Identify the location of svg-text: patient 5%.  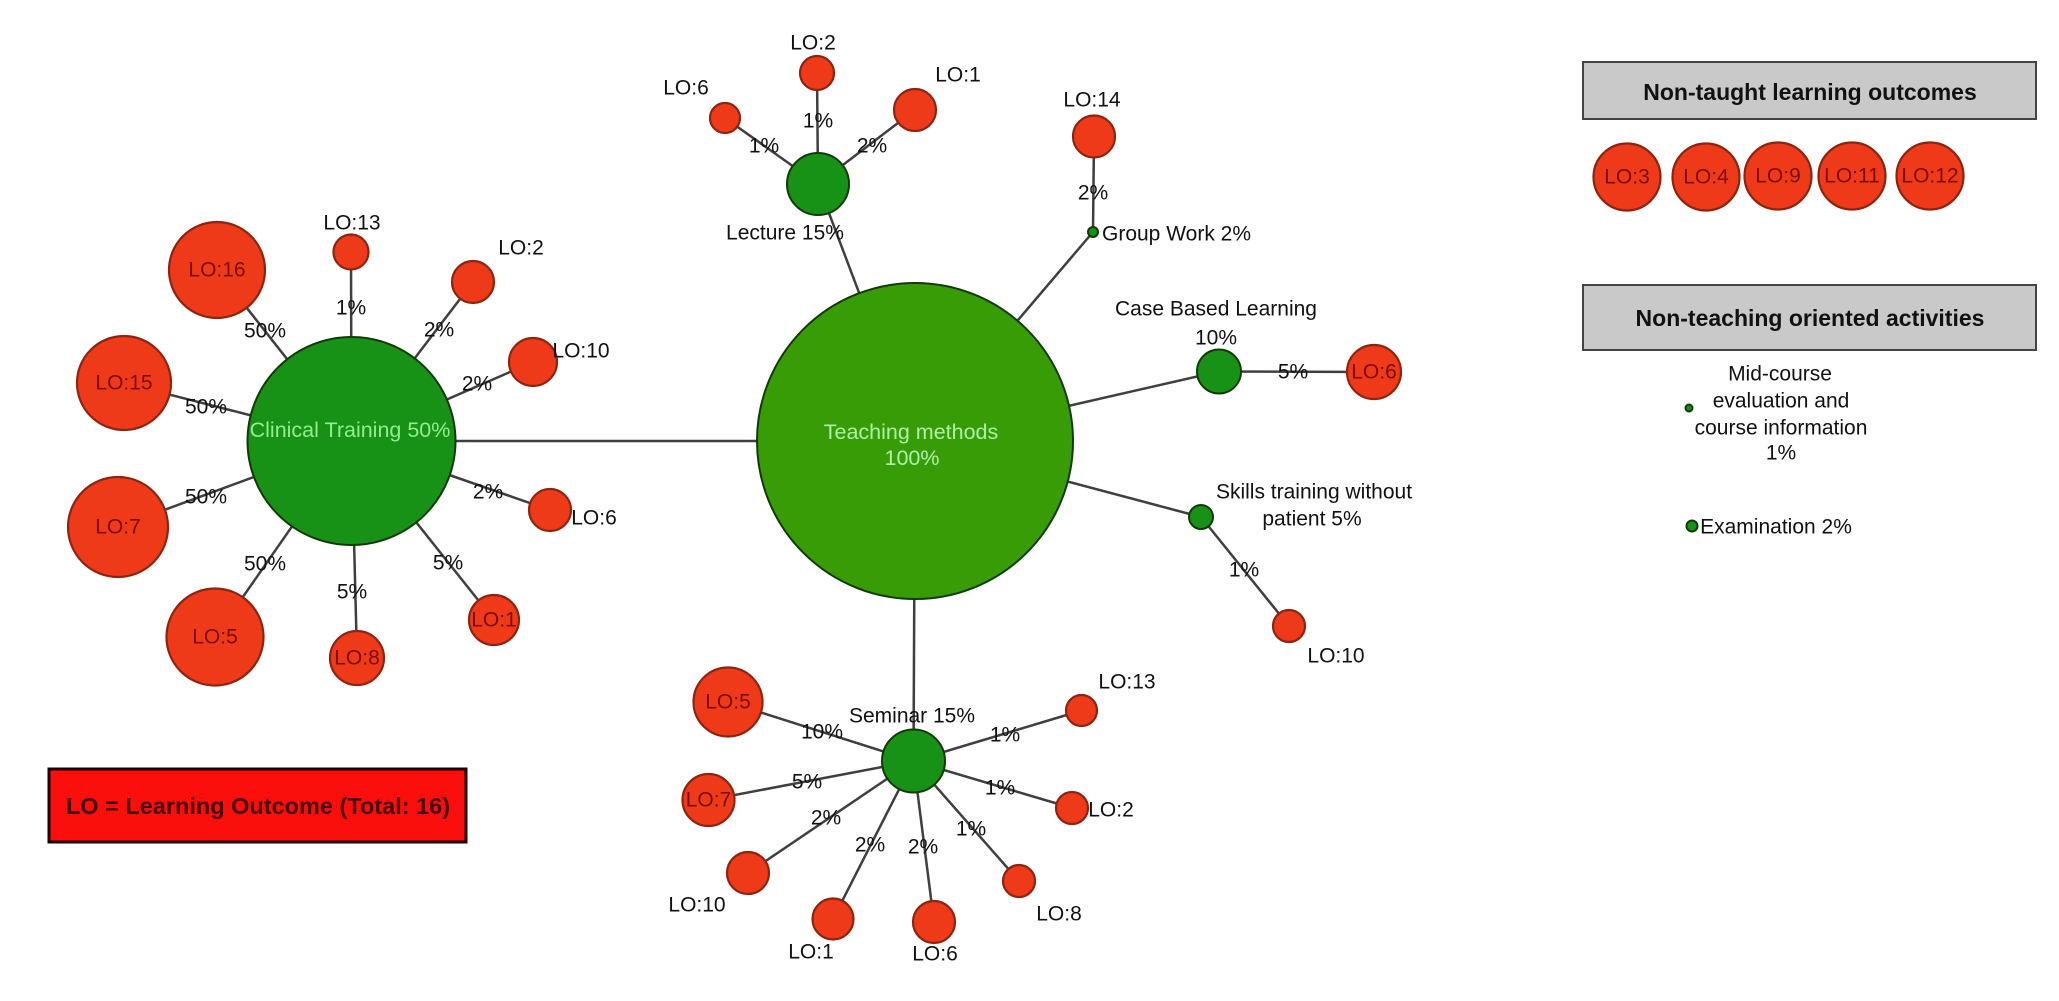
(1311, 519).